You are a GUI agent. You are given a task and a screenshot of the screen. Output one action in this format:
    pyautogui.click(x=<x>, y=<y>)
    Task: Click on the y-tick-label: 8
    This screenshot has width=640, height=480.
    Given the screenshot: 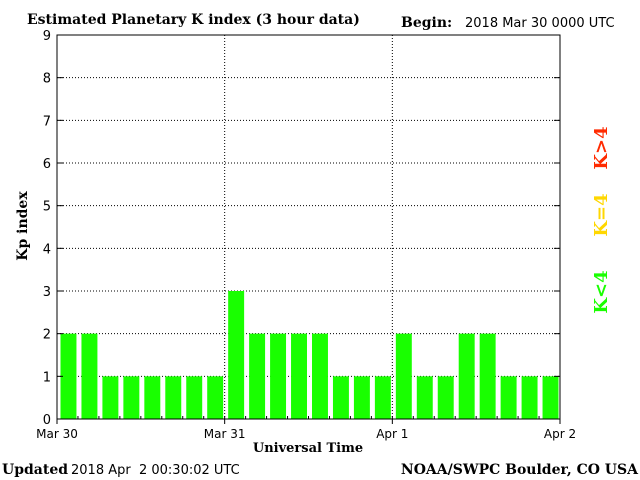 What is the action you would take?
    pyautogui.click(x=47, y=79)
    